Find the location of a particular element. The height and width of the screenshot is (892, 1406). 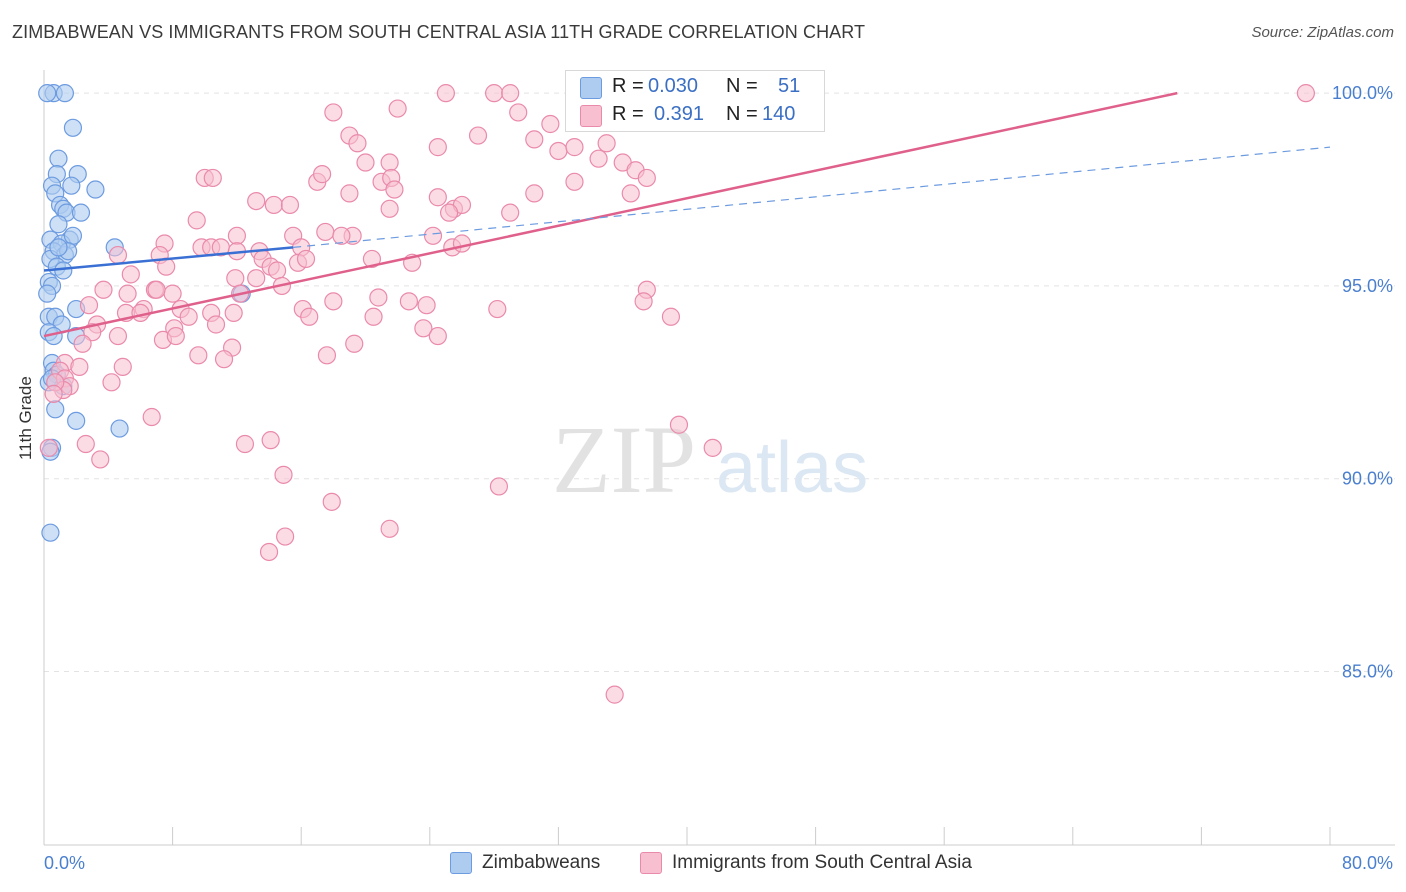

y-tick-labels: 100.0% 95.0% 90.0% 85.0% is located at coordinates (1362, 382).